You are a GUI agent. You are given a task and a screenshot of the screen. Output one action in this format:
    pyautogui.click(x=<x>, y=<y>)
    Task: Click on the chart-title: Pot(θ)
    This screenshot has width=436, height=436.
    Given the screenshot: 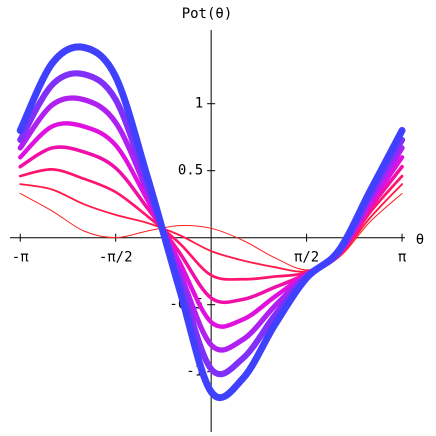 What is the action you would take?
    pyautogui.click(x=207, y=14)
    